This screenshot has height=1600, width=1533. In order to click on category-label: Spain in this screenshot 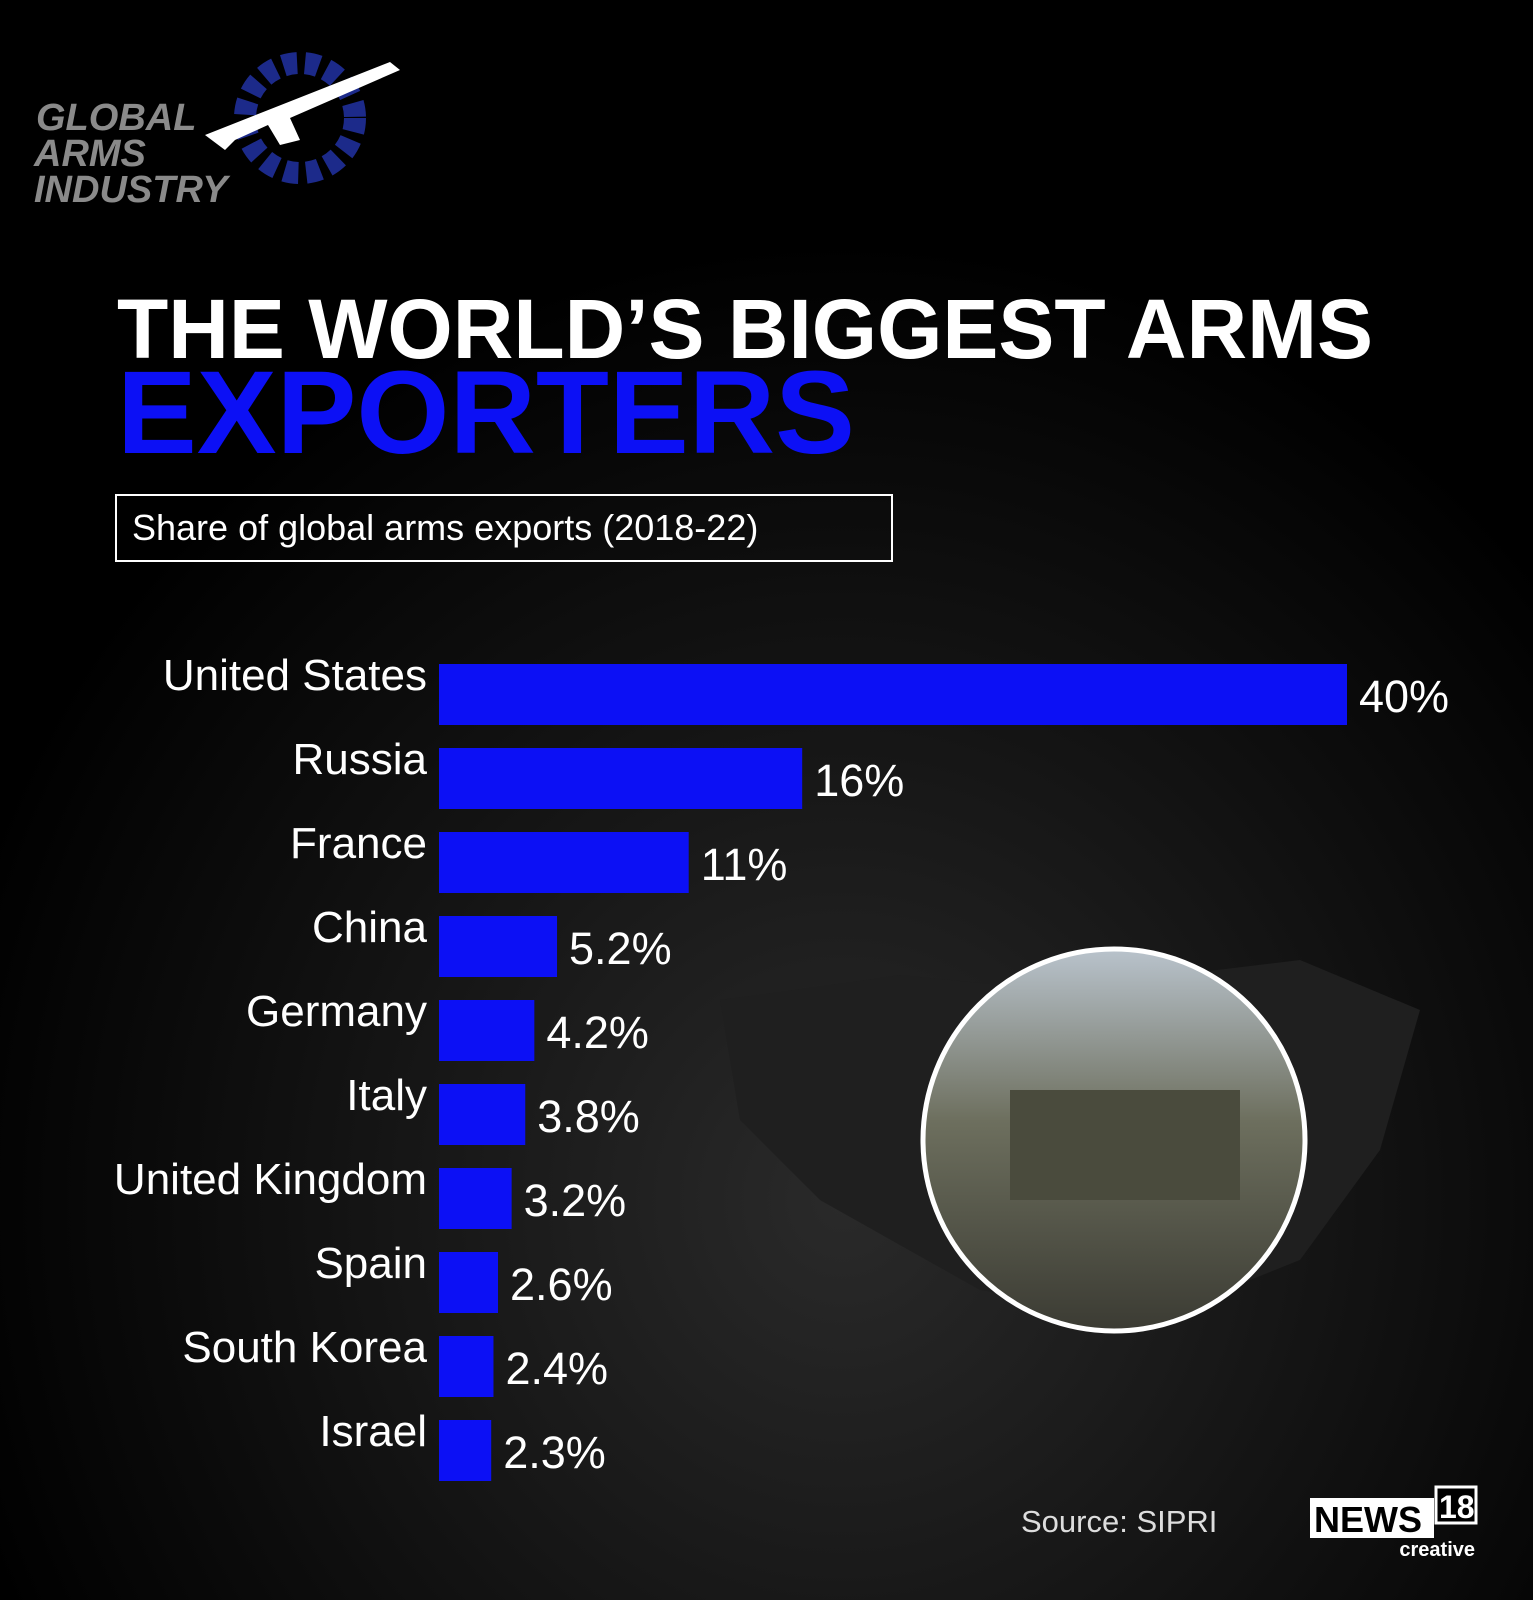, I will do `click(370, 1263)`.